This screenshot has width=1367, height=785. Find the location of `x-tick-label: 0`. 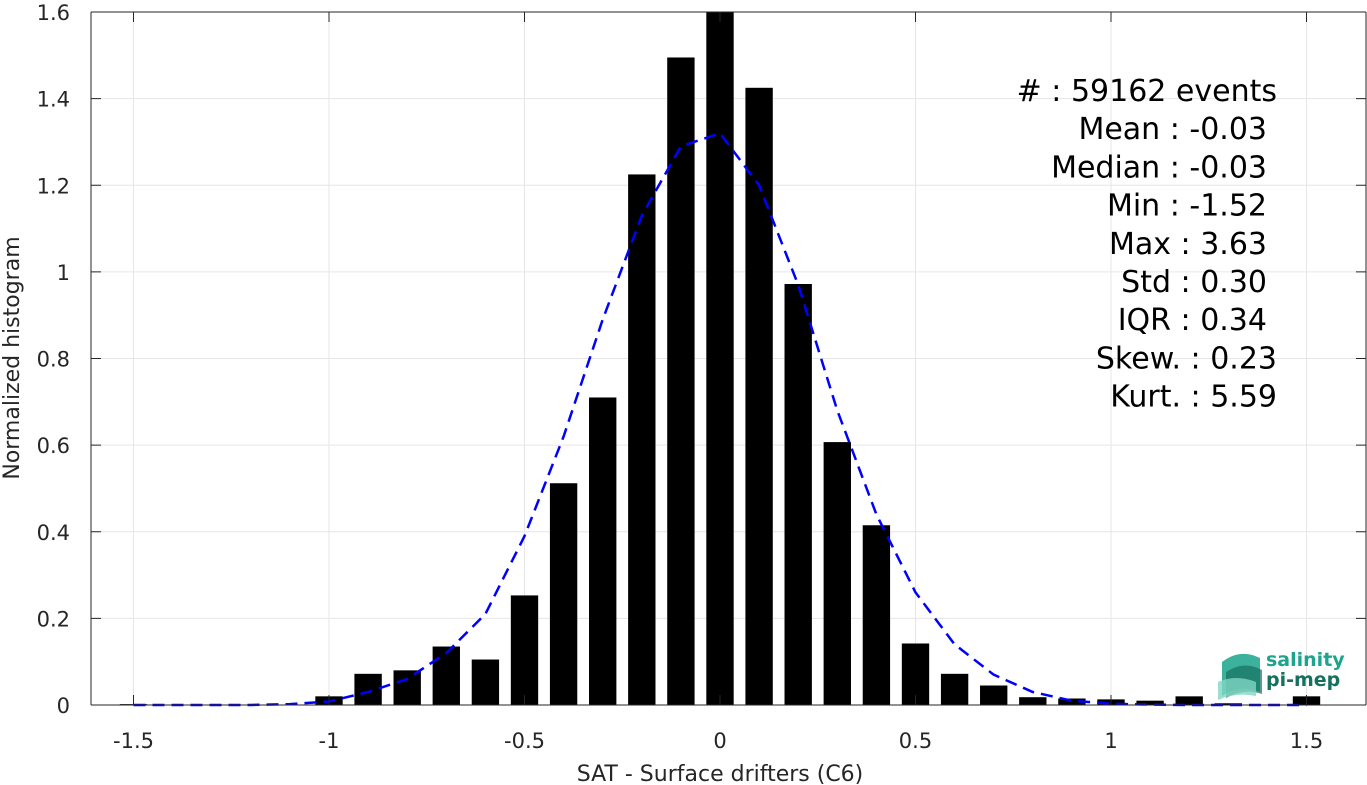

x-tick-label: 0 is located at coordinates (719, 741).